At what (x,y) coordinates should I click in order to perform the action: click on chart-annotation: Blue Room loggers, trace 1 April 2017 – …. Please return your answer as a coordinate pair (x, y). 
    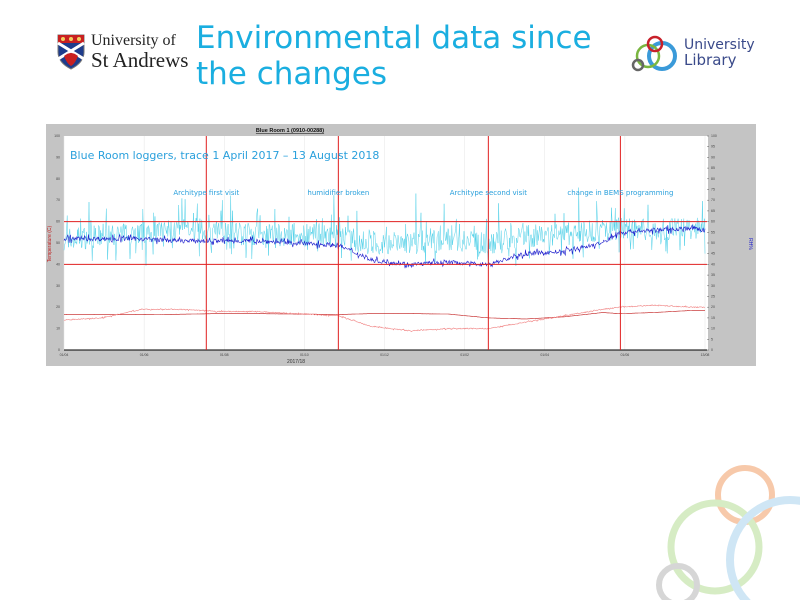
    Looking at the image, I should click on (224, 155).